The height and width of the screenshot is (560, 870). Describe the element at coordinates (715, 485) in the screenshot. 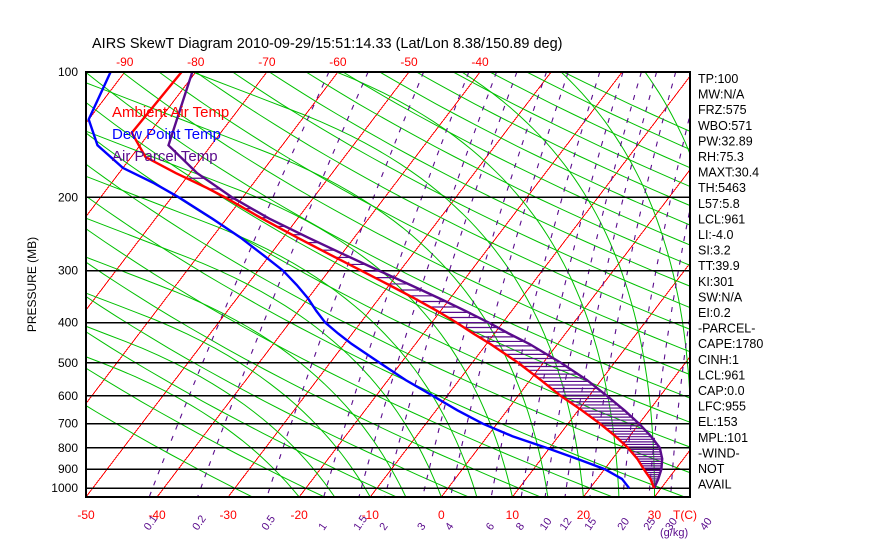

I see `index-26: AVAIL` at that location.